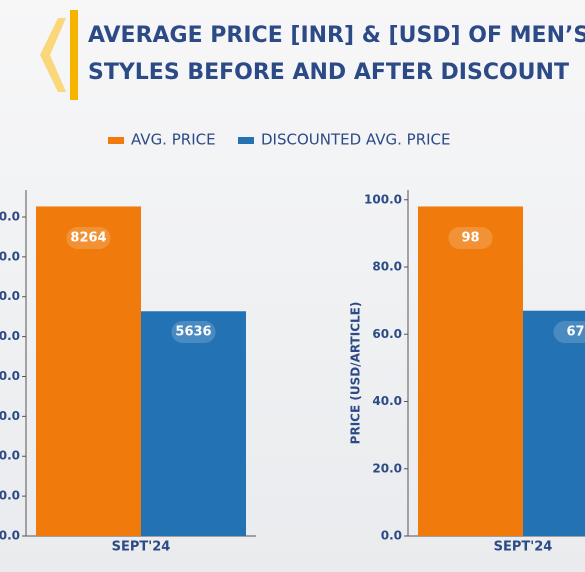 The width and height of the screenshot is (585, 572). What do you see at coordinates (387, 468) in the screenshot?
I see `y-tick-label: 20.0` at bounding box center [387, 468].